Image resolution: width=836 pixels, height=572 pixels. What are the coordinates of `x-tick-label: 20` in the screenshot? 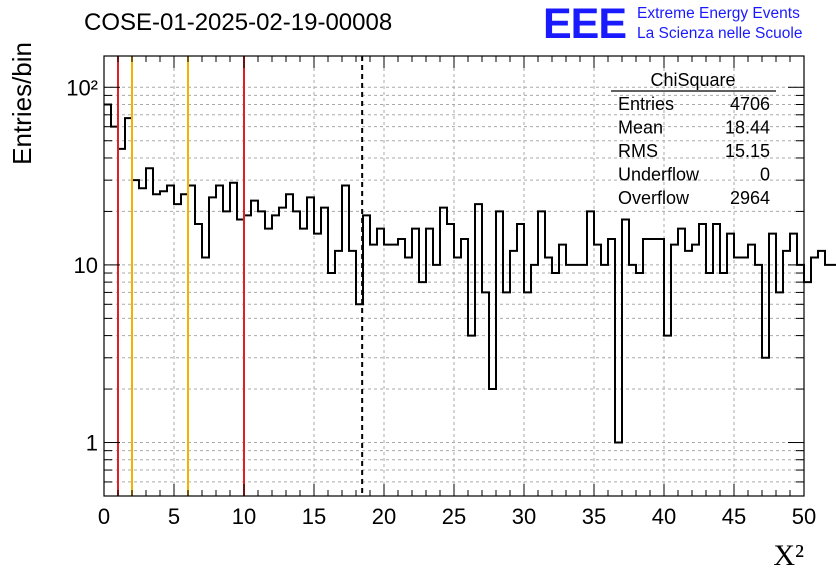 It's located at (384, 516).